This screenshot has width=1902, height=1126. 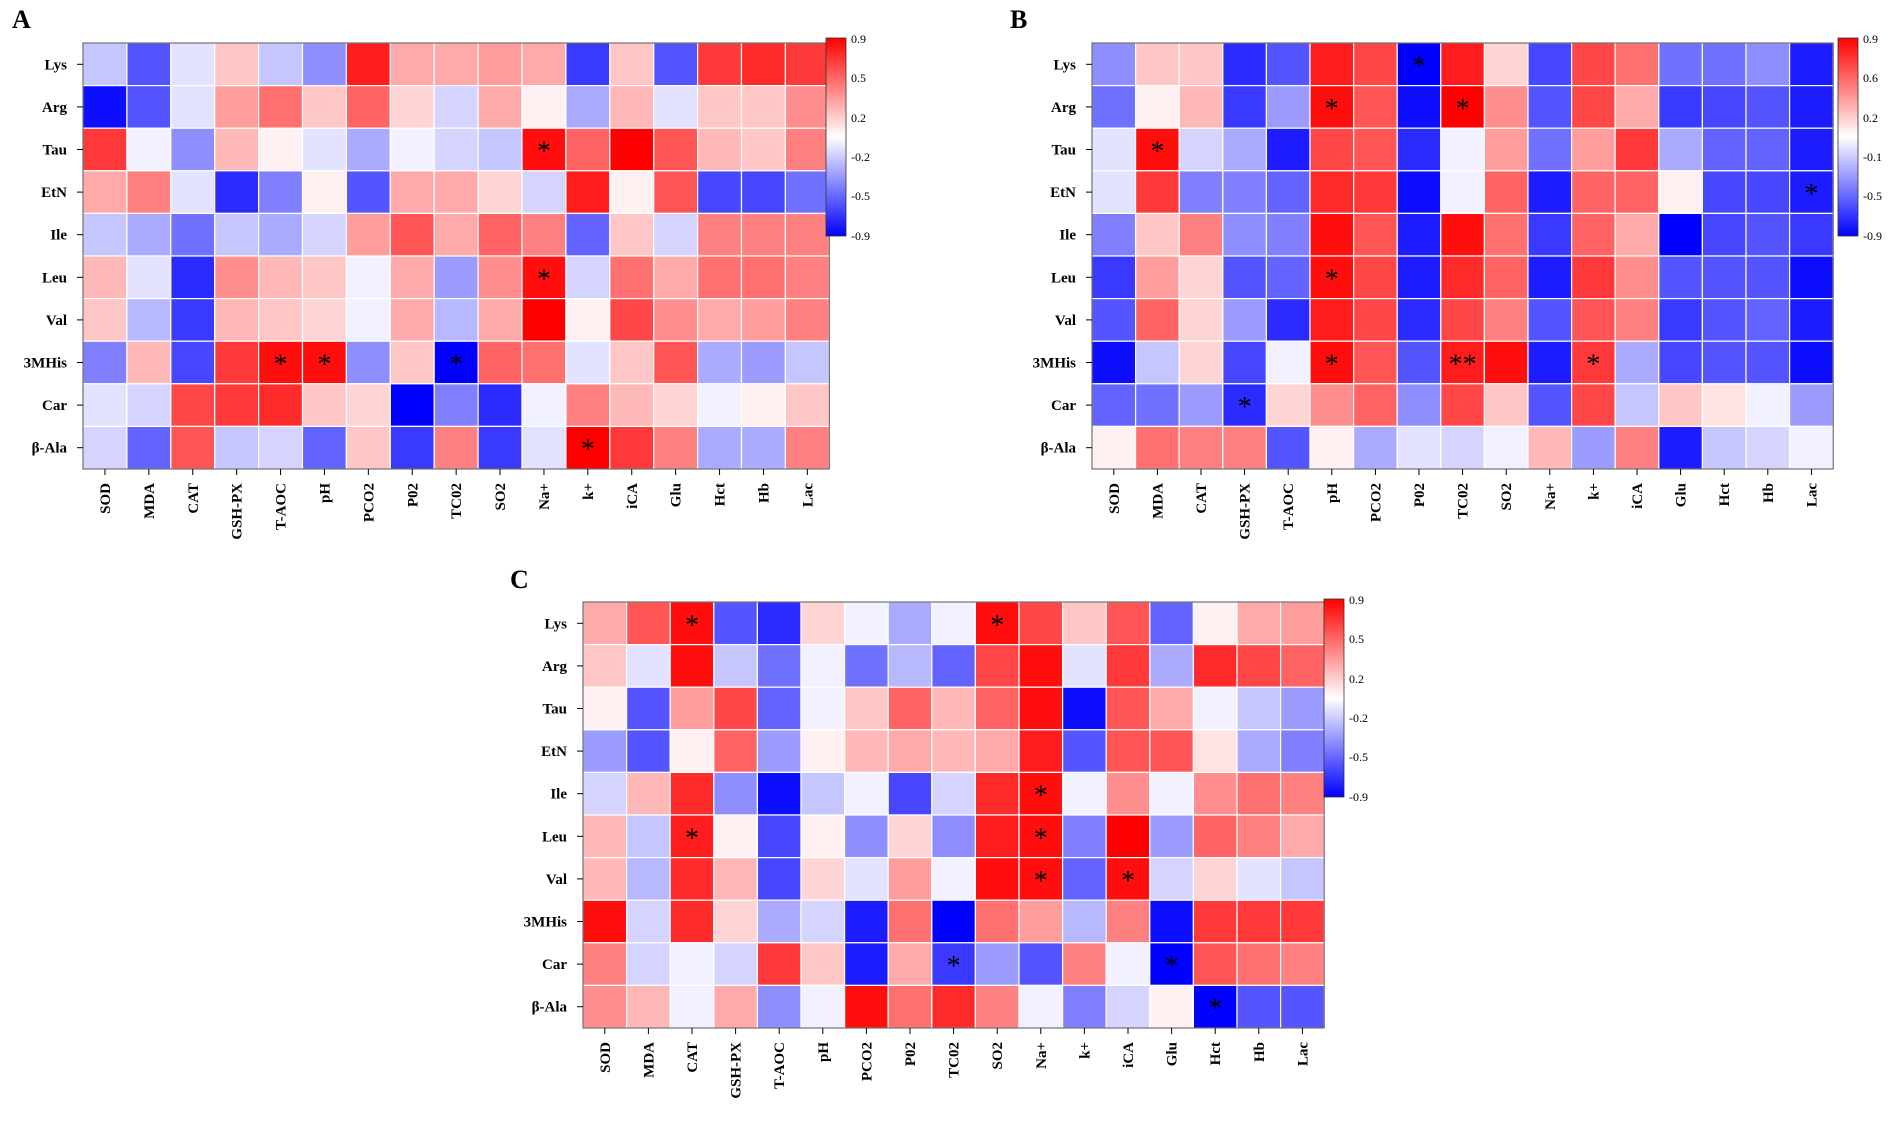 What do you see at coordinates (369, 502) in the screenshot?
I see `col-label: PCO2` at bounding box center [369, 502].